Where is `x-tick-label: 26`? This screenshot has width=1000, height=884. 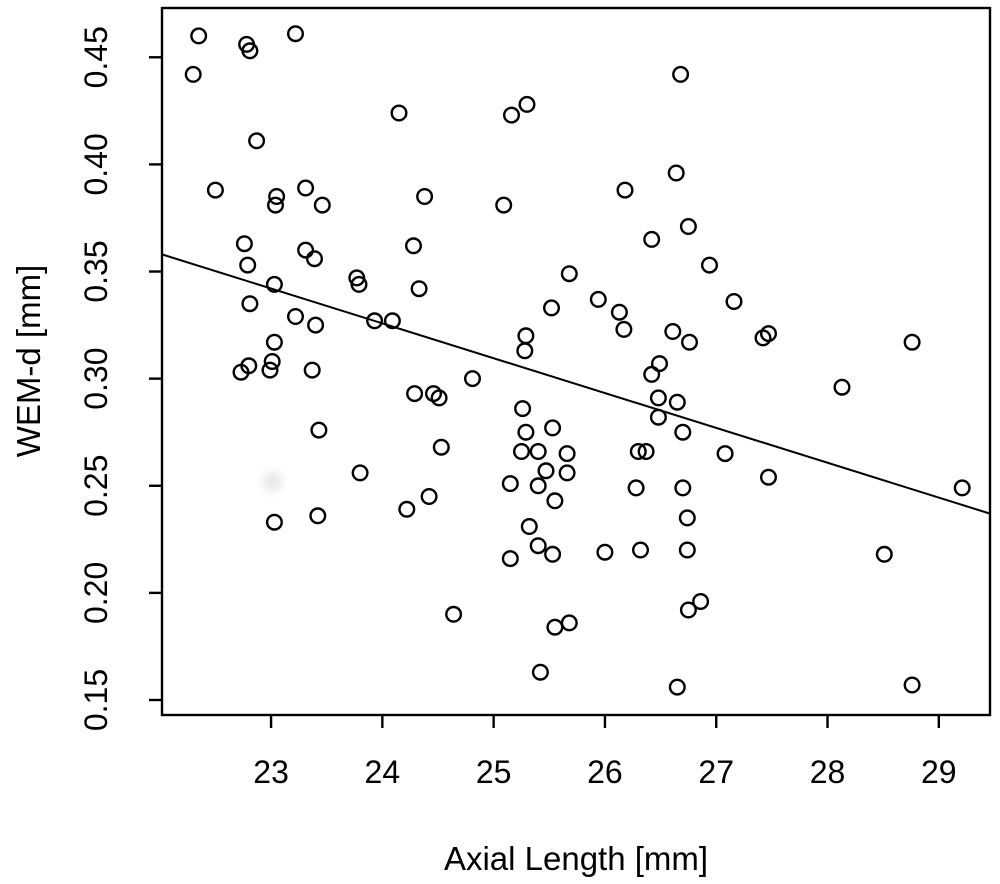 x-tick-label: 26 is located at coordinates (605, 772).